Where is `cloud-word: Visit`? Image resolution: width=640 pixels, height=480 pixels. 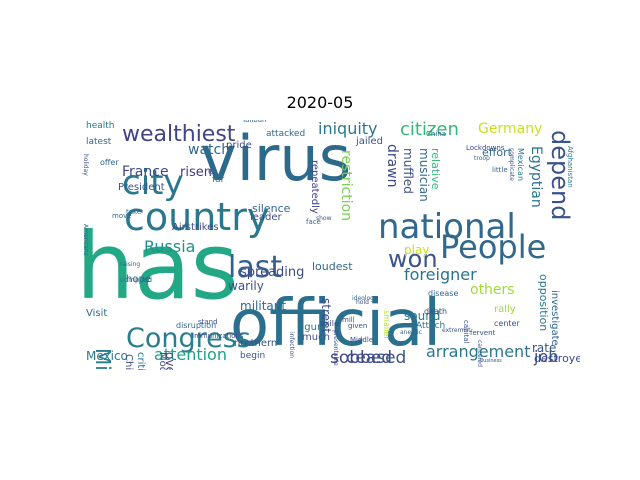 cloud-word: Visit is located at coordinates (96, 313).